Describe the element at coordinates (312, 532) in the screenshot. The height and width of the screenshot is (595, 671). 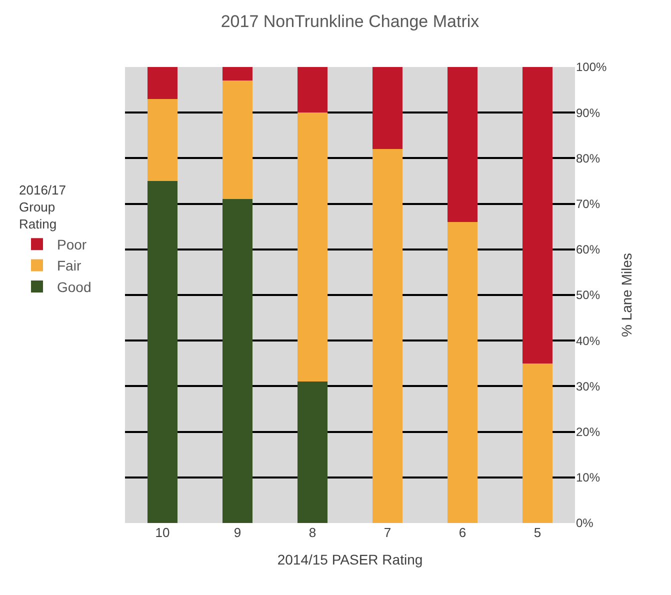
I see `x-tick-label: 8` at that location.